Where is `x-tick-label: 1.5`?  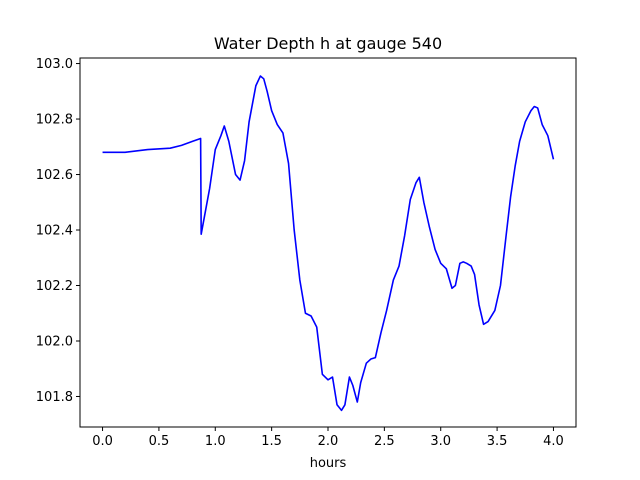 x-tick-label: 1.5 is located at coordinates (271, 441).